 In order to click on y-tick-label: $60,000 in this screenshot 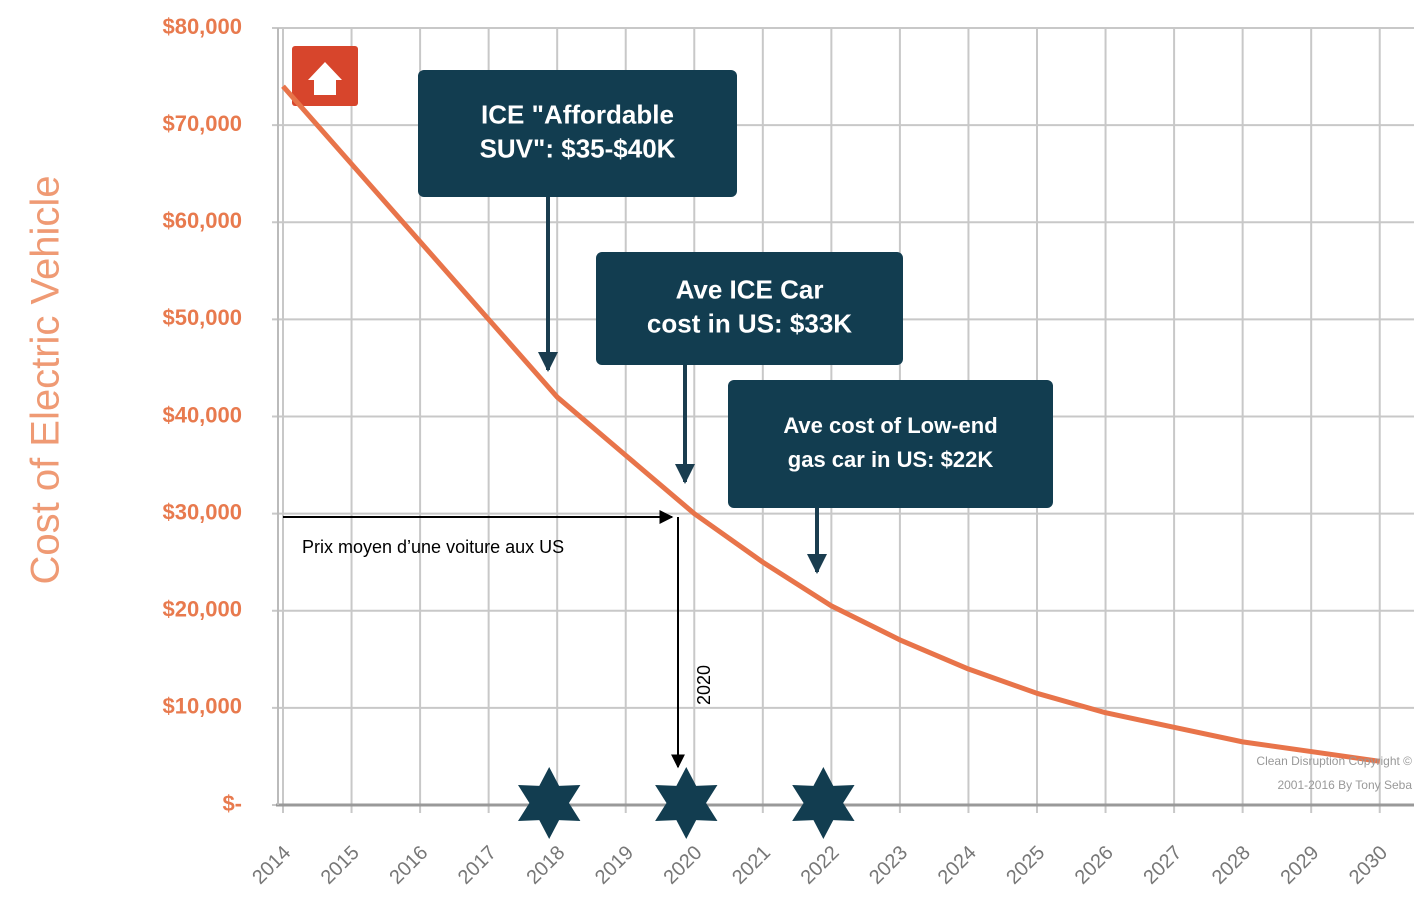, I will do `click(202, 220)`.